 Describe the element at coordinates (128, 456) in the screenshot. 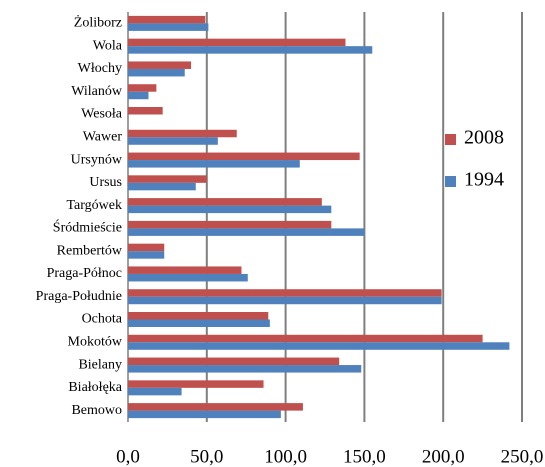

I see `x-tick-label: 0,0` at that location.